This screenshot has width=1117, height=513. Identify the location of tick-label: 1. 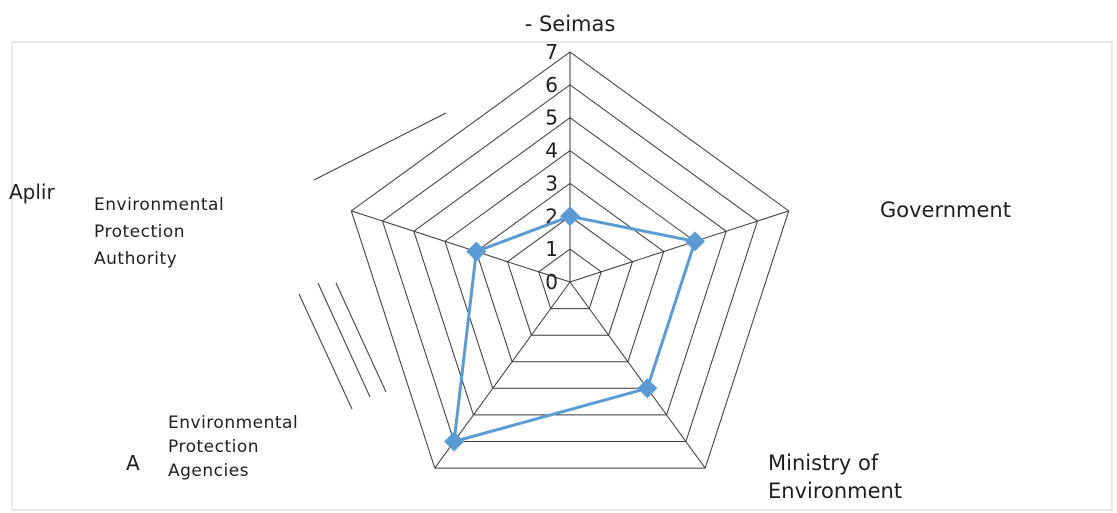
(551, 249).